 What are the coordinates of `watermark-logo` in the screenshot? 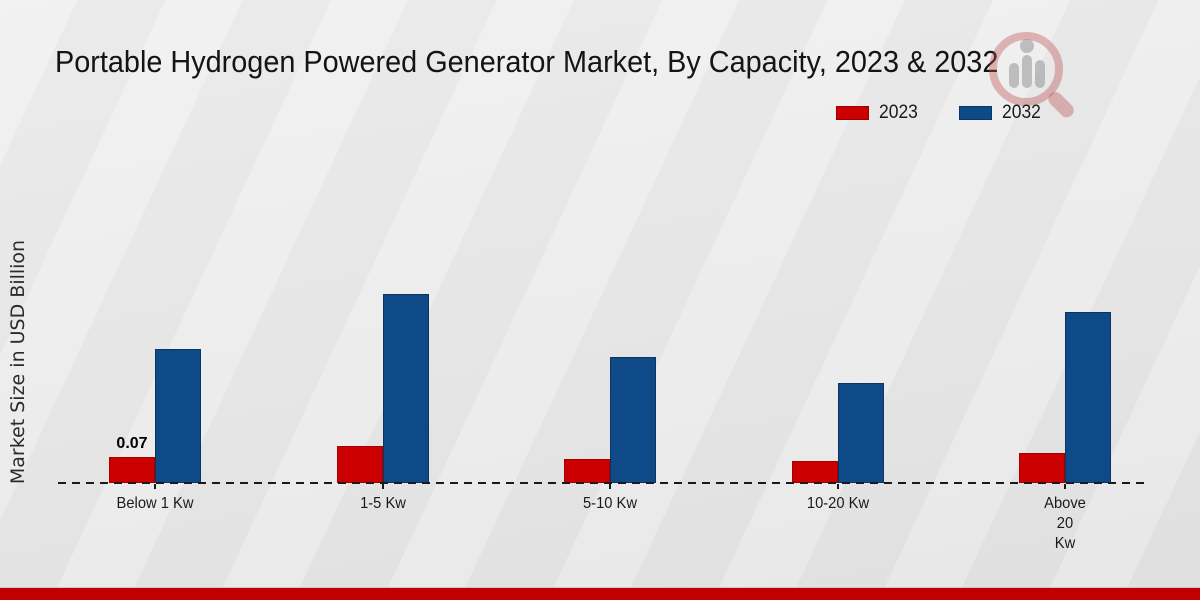 It's located at (1031, 75).